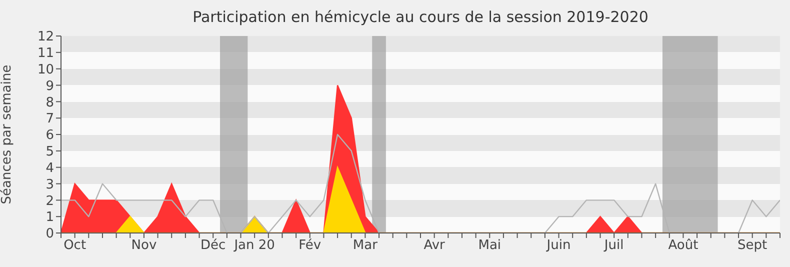 This screenshot has width=790, height=267. I want to click on y-tick-label: 6, so click(50, 136).